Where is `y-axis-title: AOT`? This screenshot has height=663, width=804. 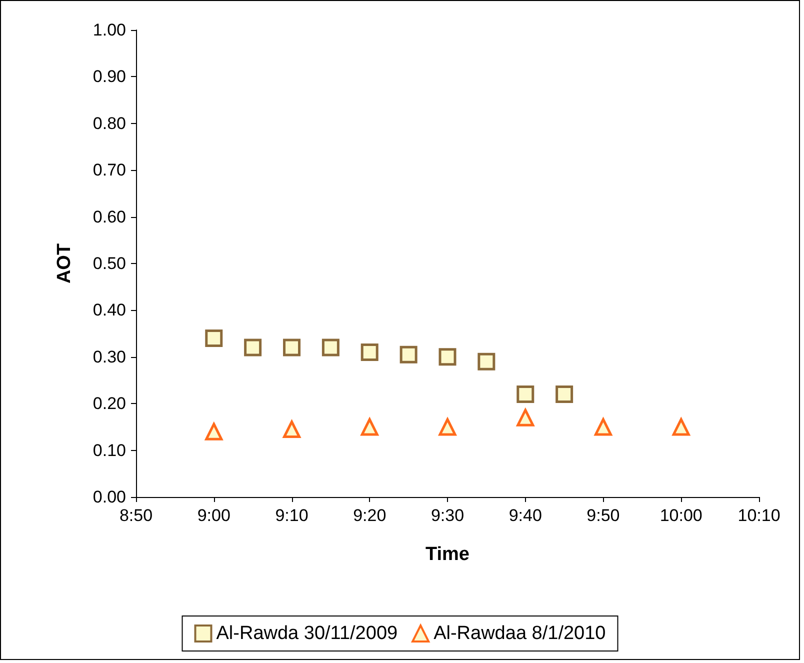
y-axis-title: AOT is located at coordinates (64, 263).